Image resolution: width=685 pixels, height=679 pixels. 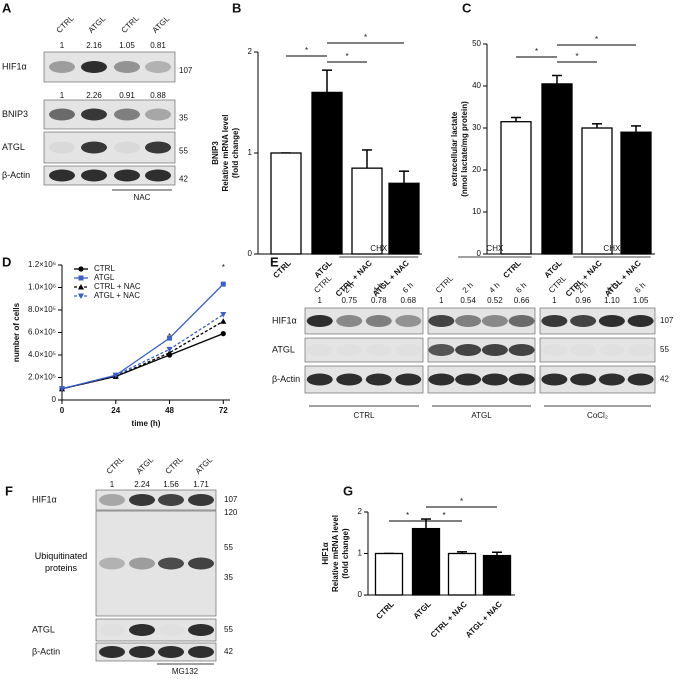 What do you see at coordinates (145, 465) in the screenshot?
I see `lane-label: ATGL` at bounding box center [145, 465].